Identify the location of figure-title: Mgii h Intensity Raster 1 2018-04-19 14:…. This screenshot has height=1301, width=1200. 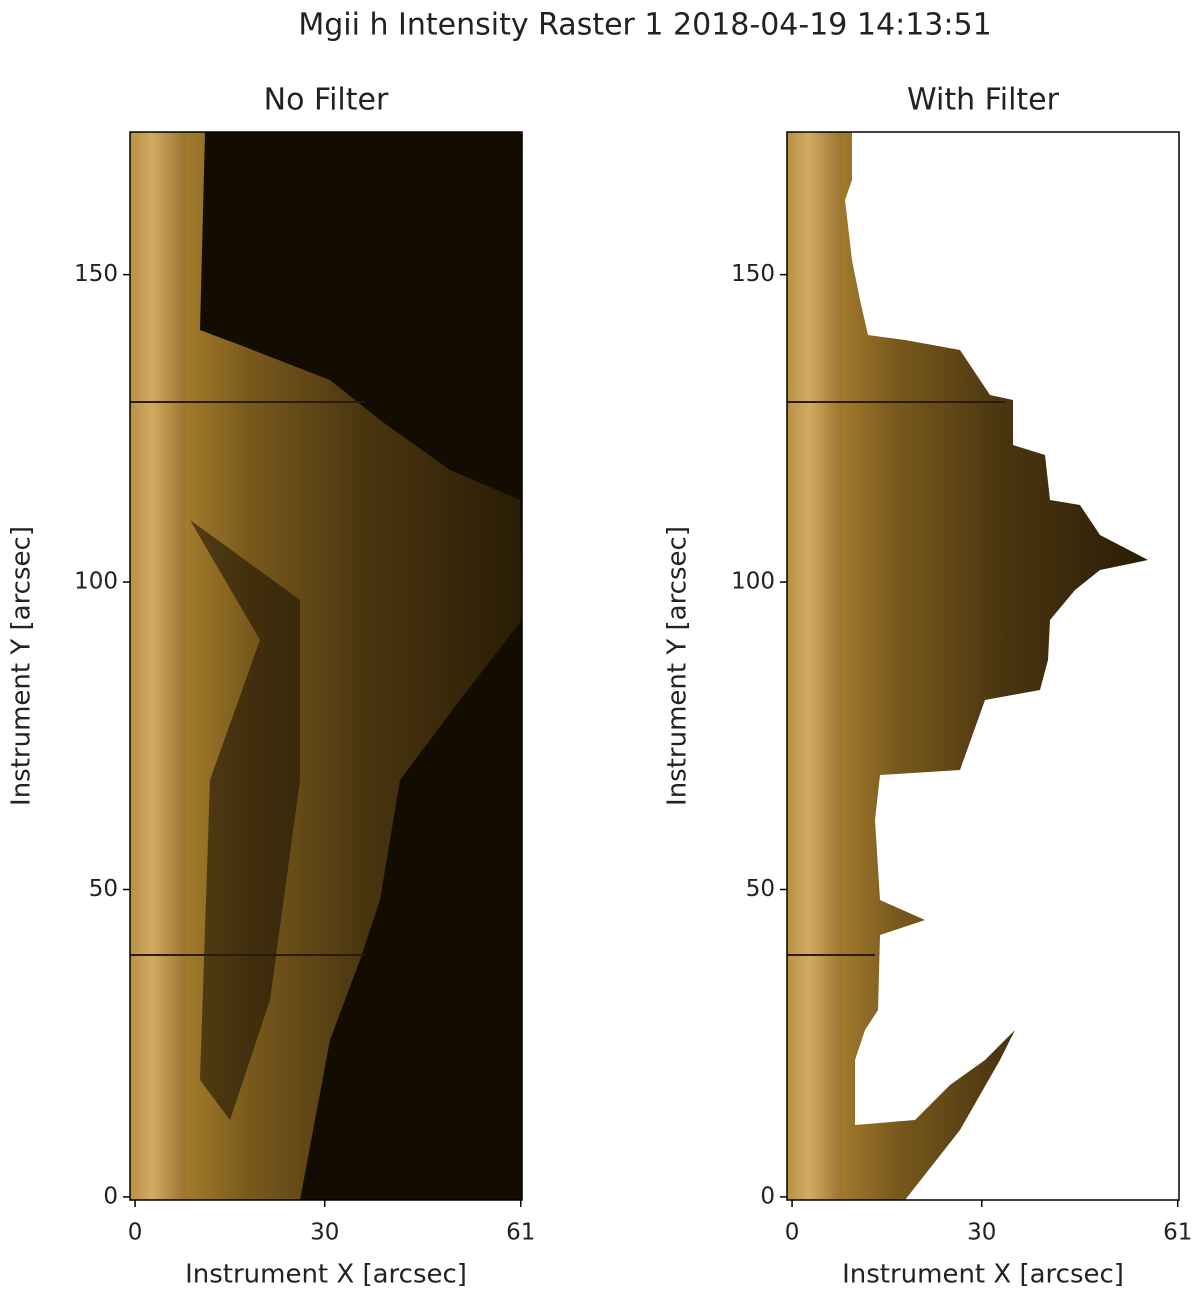
(644, 25).